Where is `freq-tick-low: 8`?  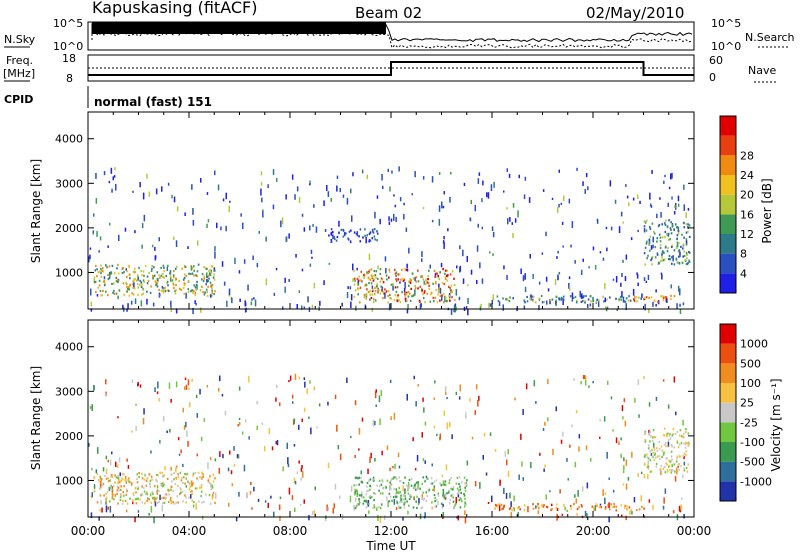
freq-tick-low: 8 is located at coordinates (69, 78).